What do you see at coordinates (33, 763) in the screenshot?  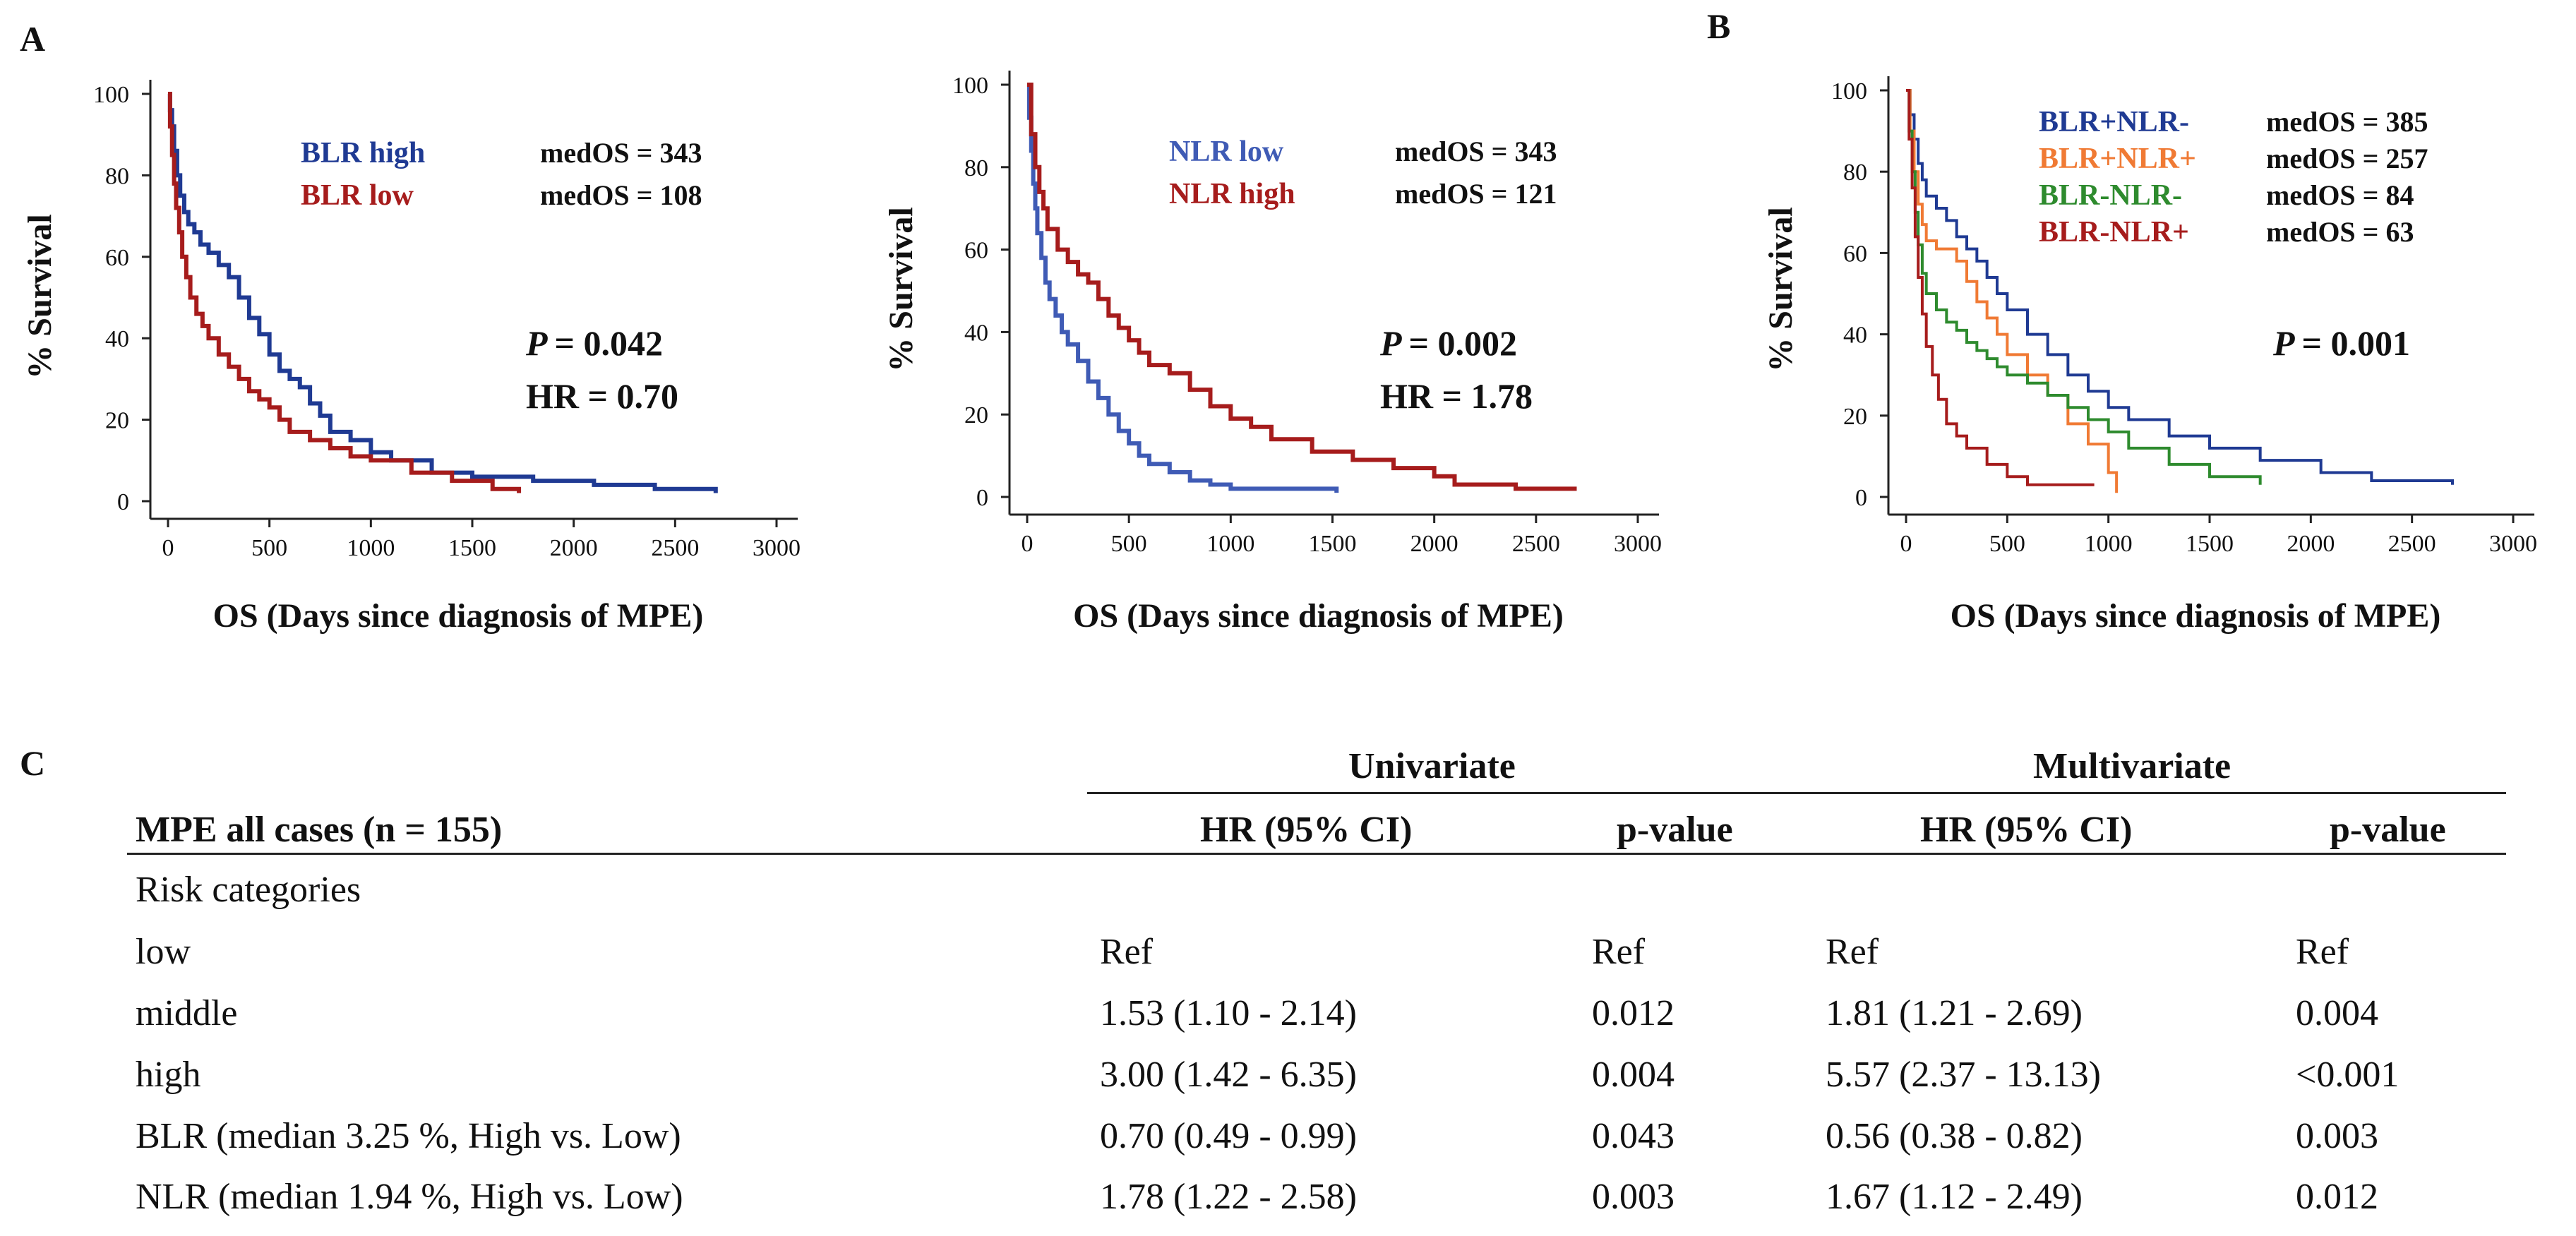 I see `panel-label-c: C` at bounding box center [33, 763].